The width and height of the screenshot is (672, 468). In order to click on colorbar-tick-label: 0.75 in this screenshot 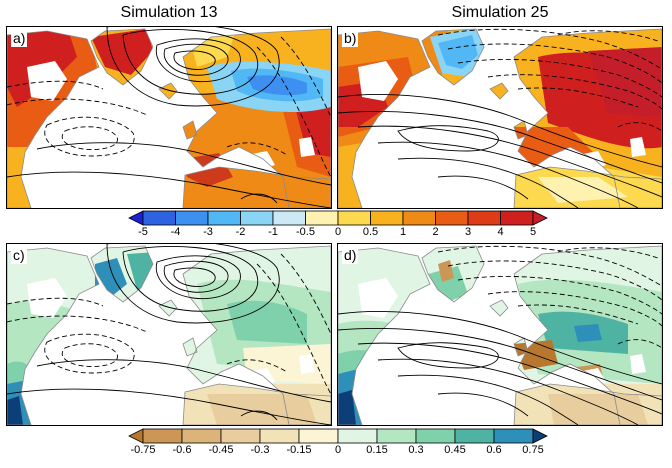, I will do `click(533, 450)`.